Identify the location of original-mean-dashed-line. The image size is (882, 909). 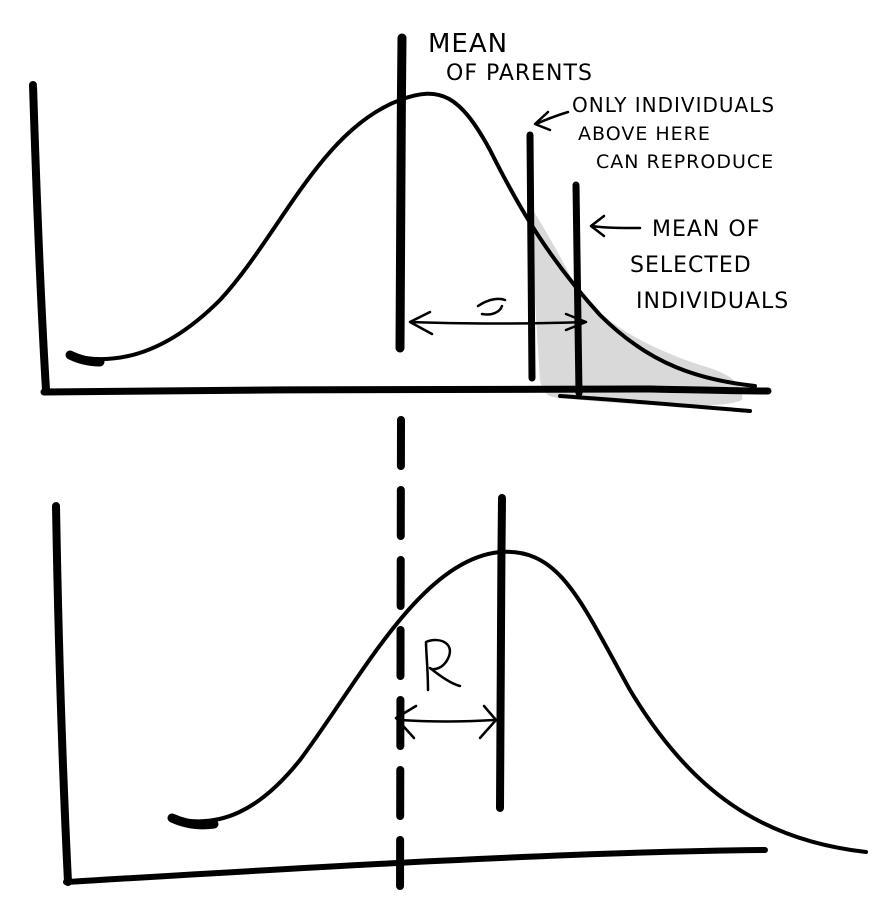
(400, 662).